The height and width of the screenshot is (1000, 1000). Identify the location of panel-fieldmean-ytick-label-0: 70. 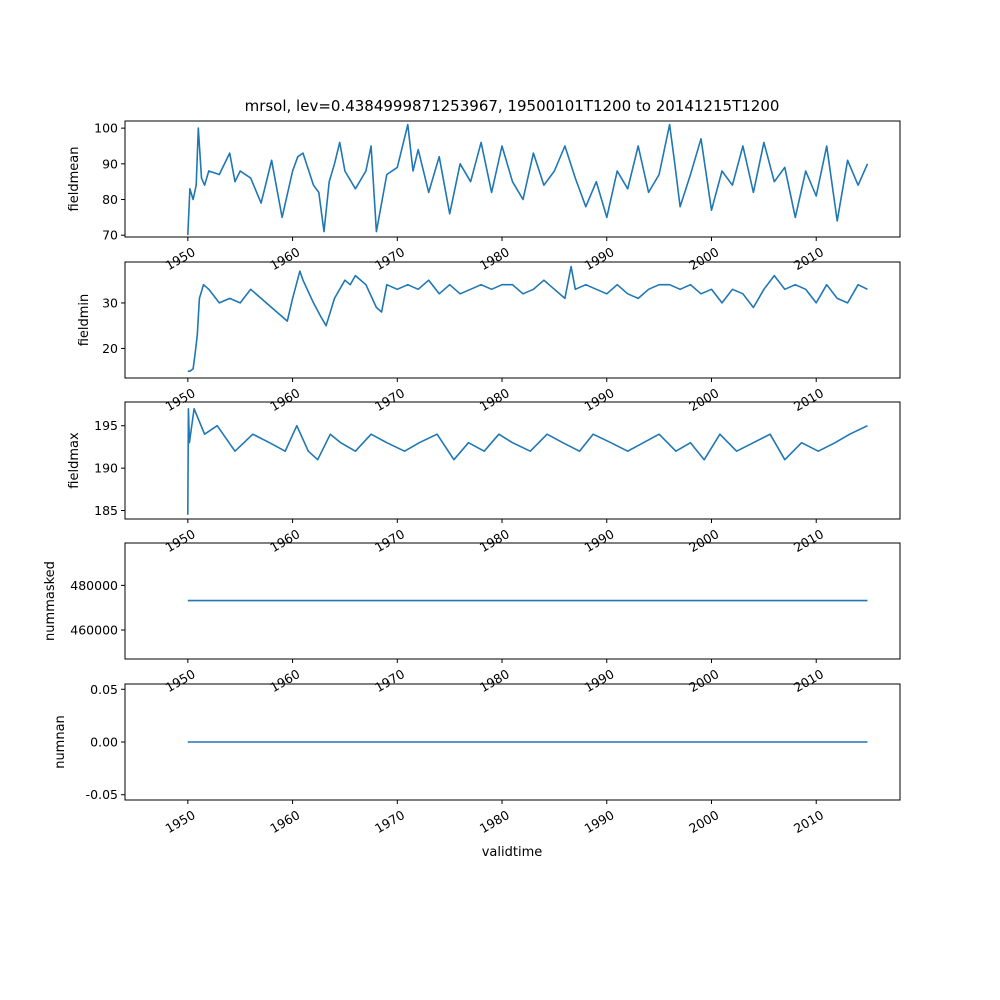
(110, 235).